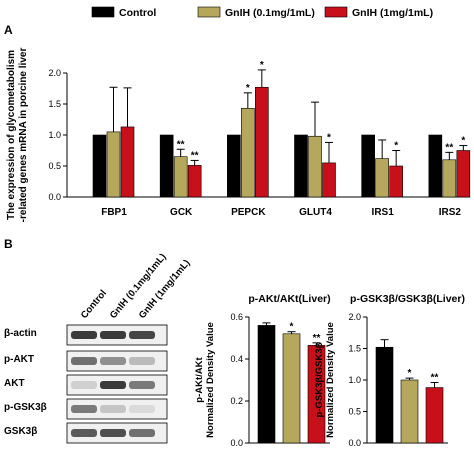  What do you see at coordinates (20, 333) in the screenshot?
I see `blot-row-label: β-actin` at bounding box center [20, 333].